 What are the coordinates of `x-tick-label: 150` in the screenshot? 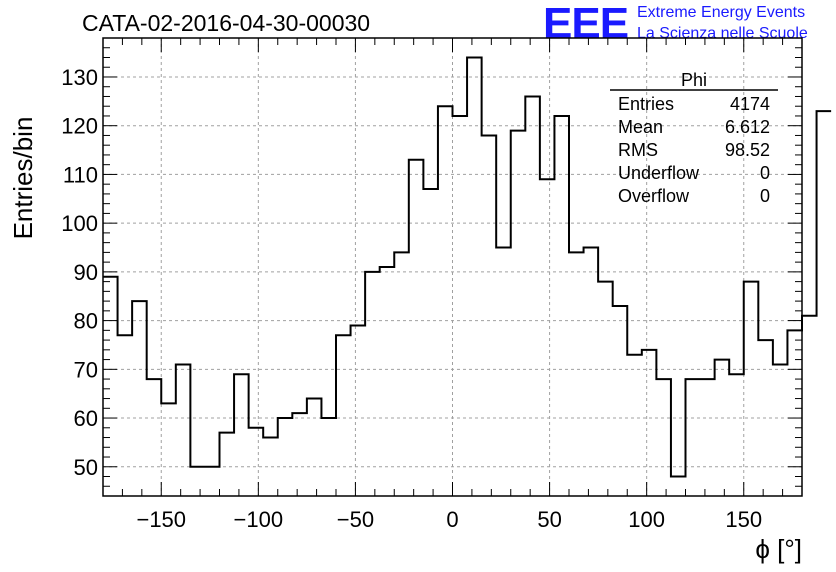 It's located at (743, 519).